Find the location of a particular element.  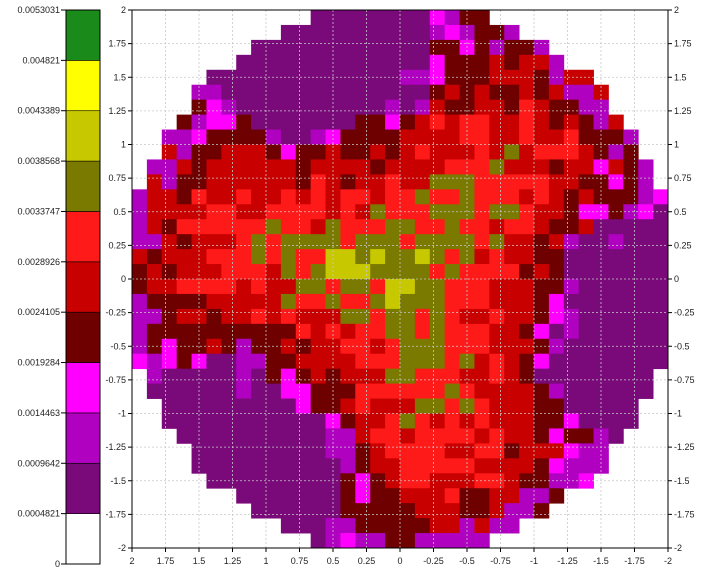

y-tick-label-right: 0.25 is located at coordinates (683, 245).